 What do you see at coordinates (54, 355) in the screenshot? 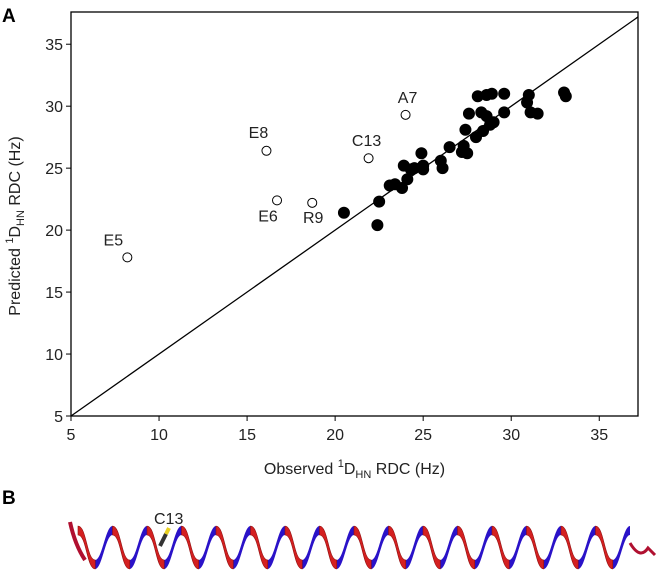
I see `y-tick-label: 10` at bounding box center [54, 355].